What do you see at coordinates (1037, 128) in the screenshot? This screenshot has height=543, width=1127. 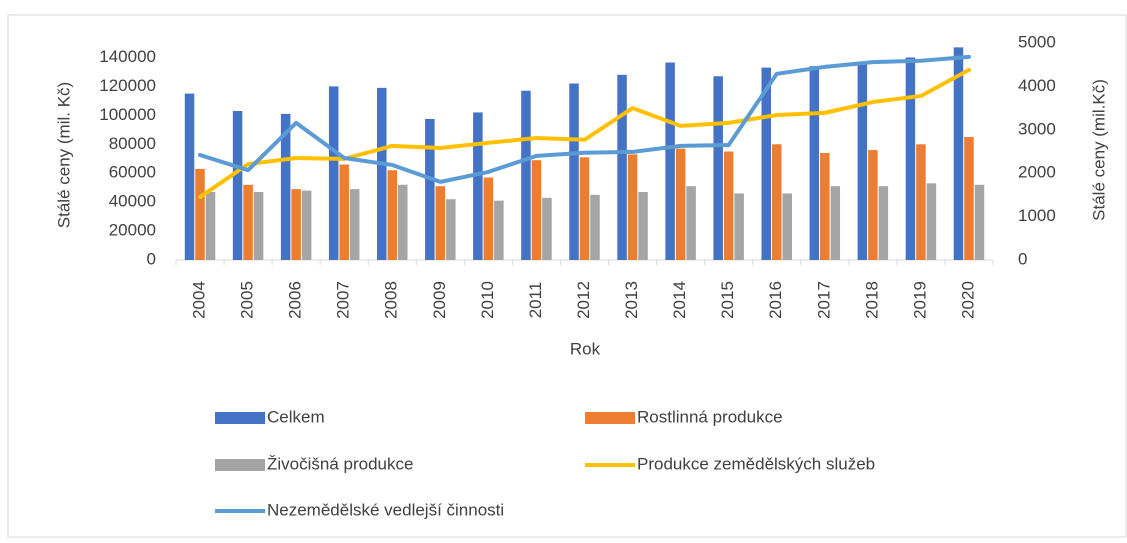 I see `y2-tick-label: 3000` at bounding box center [1037, 128].